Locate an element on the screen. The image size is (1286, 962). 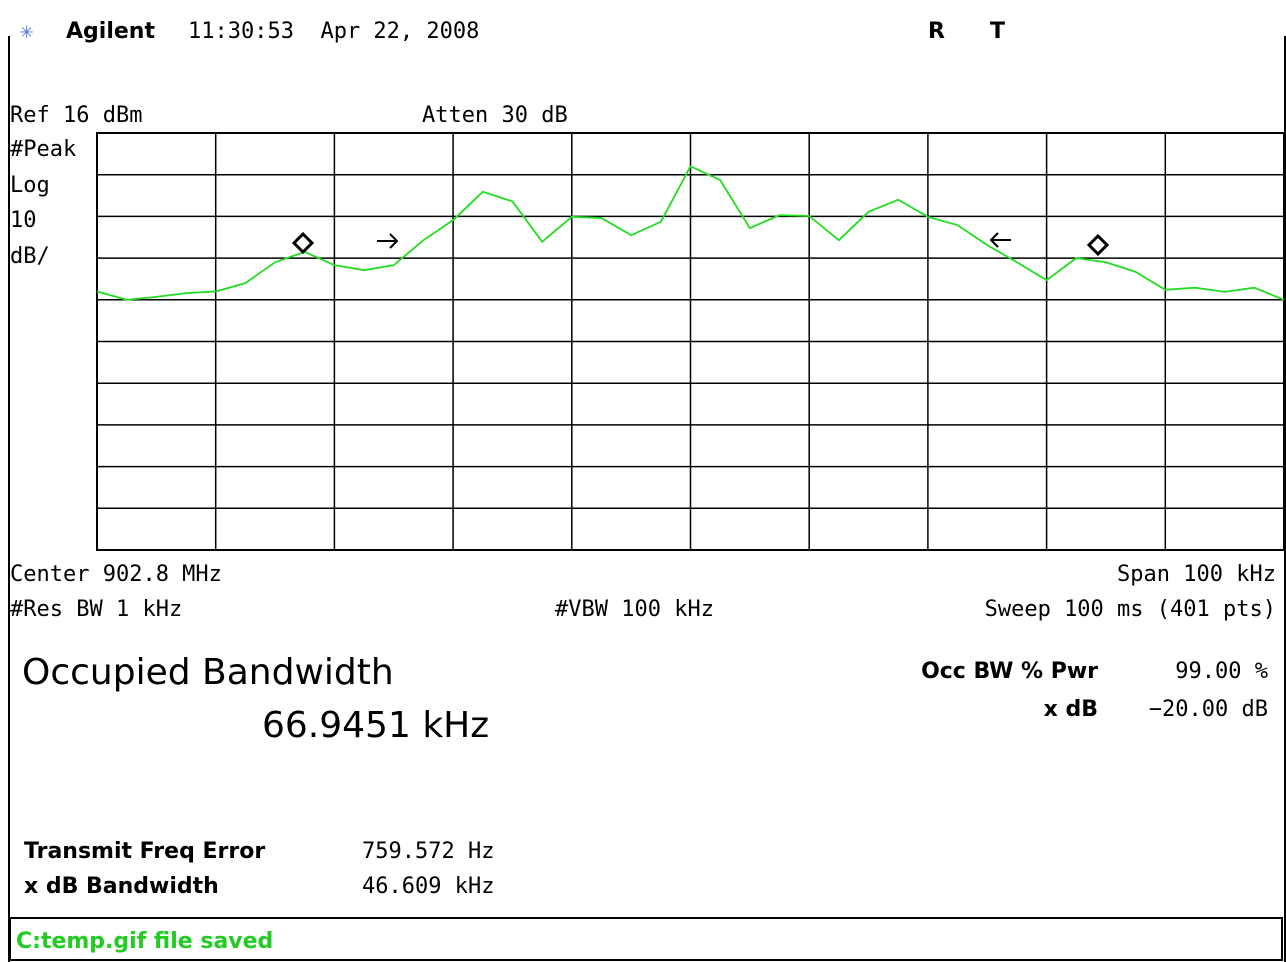
timestamp: 11:30:53 Apr 22, 2008 is located at coordinates (333, 31).